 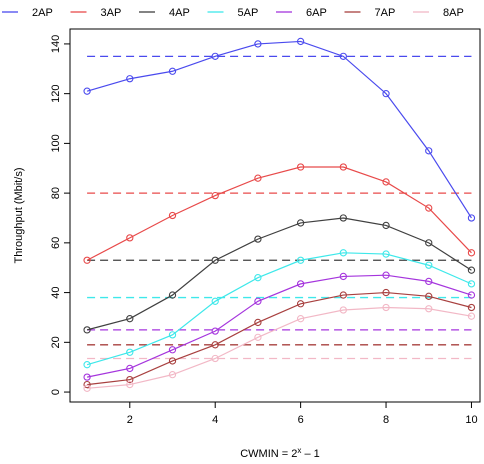 What do you see at coordinates (56, 243) in the screenshot?
I see `y-tick-label-60: 60` at bounding box center [56, 243].